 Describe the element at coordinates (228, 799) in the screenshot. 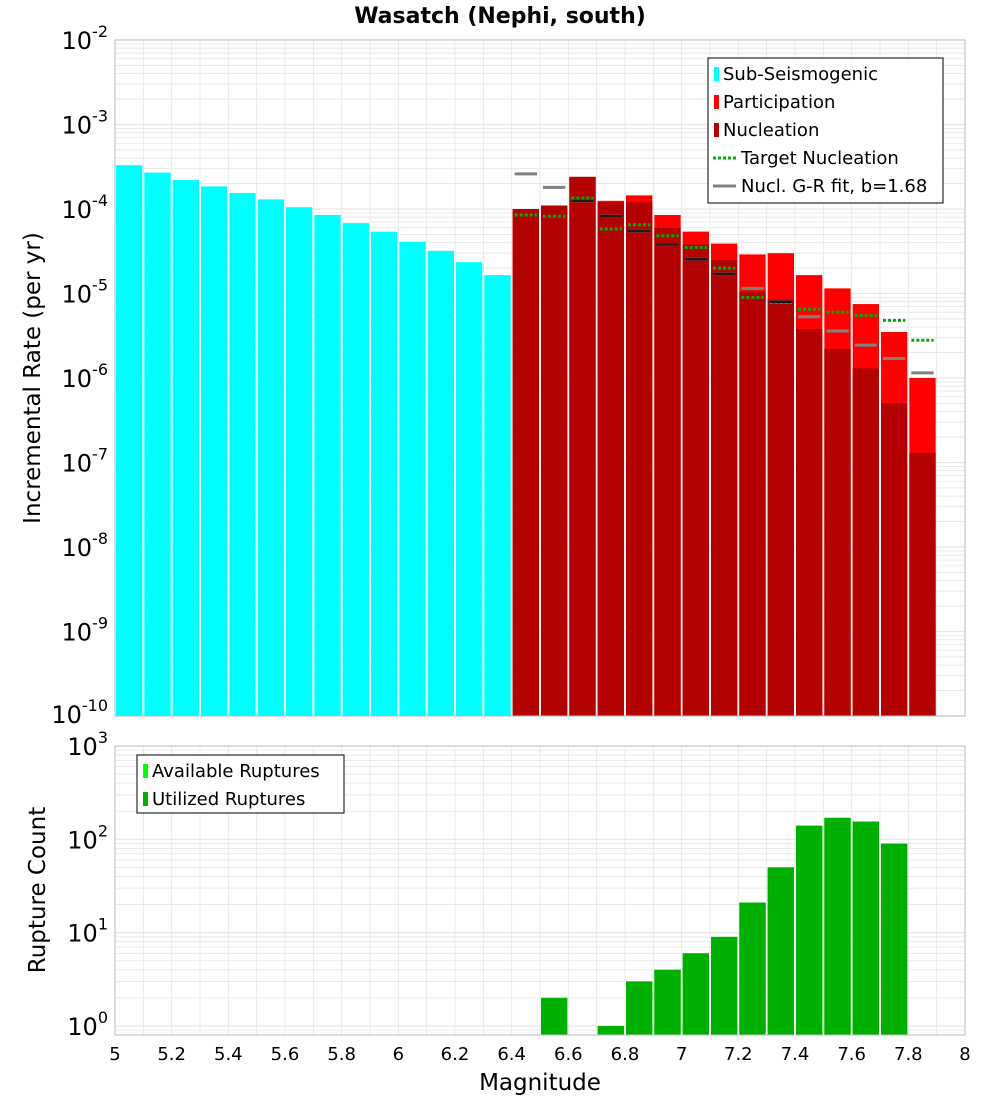

I see `legend-label: Utilized Ruptures` at that location.